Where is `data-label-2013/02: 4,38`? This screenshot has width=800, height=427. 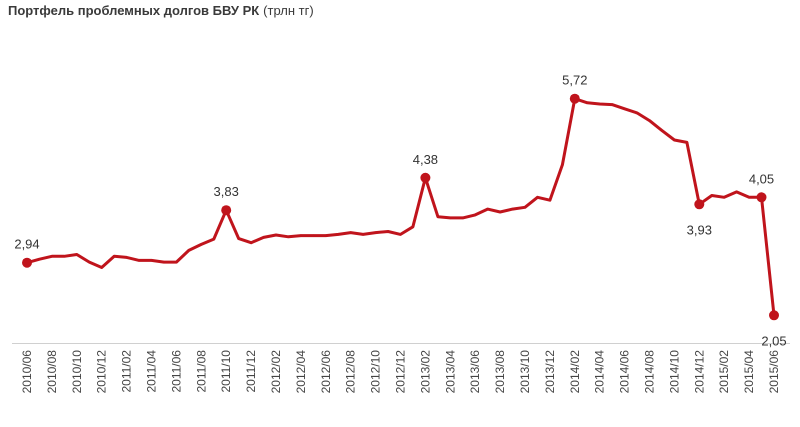 data-label-2013/02: 4,38 is located at coordinates (425, 159).